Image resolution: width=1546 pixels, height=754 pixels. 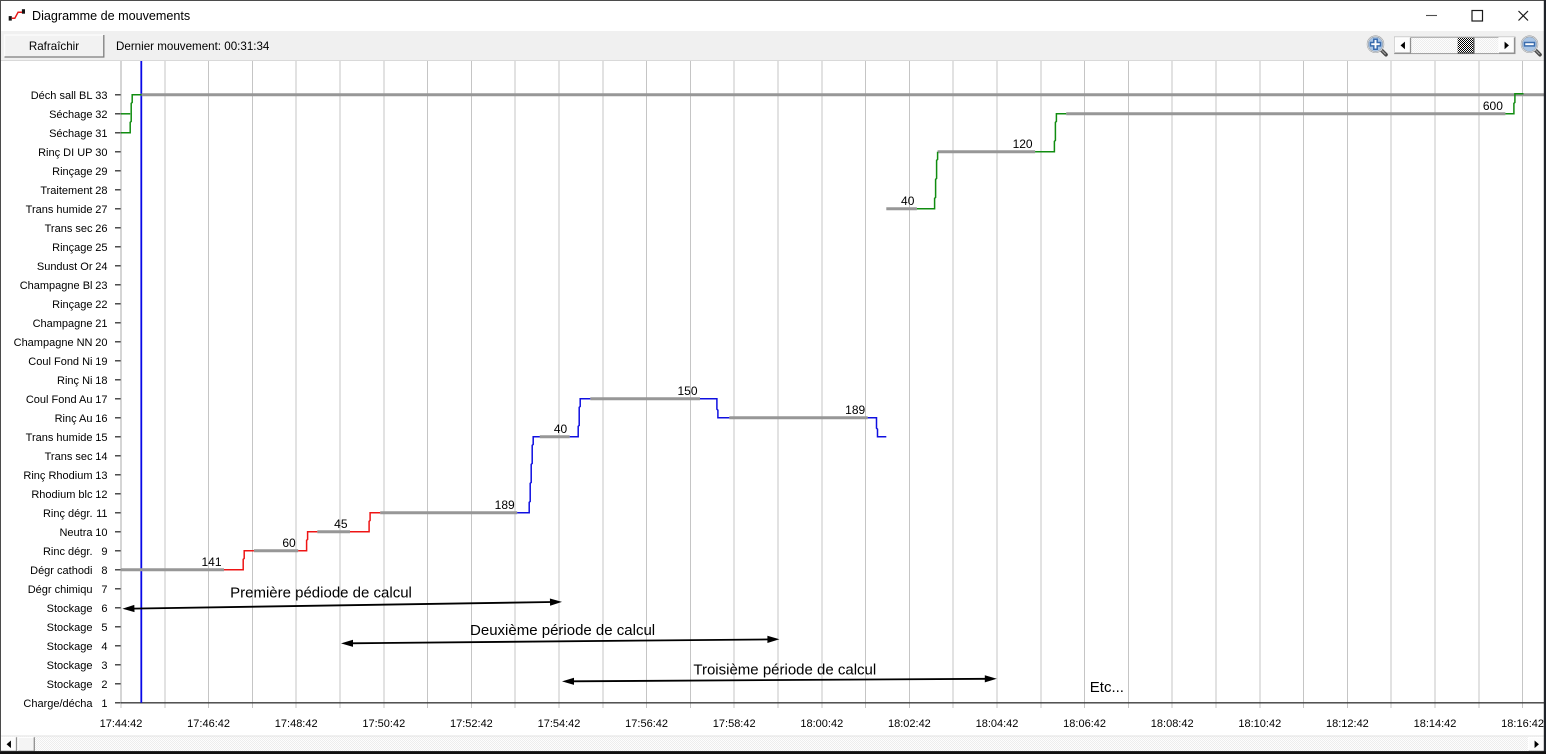 I want to click on svg-text: Champagne, so click(x=63, y=324).